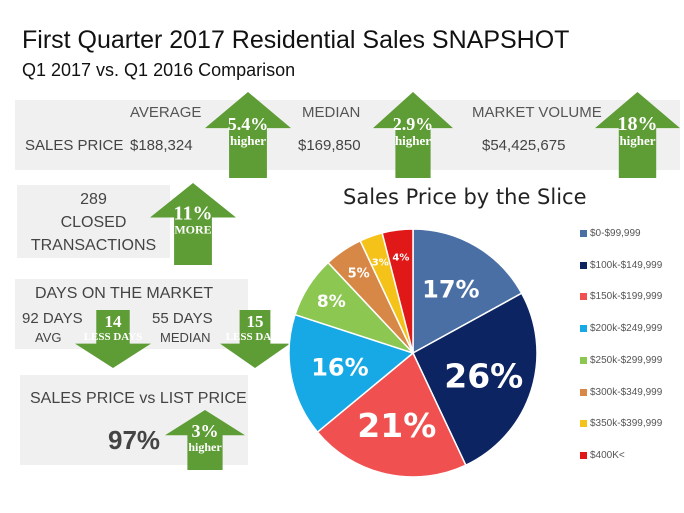  I want to click on volume-up-arrow-icon, so click(637, 135).